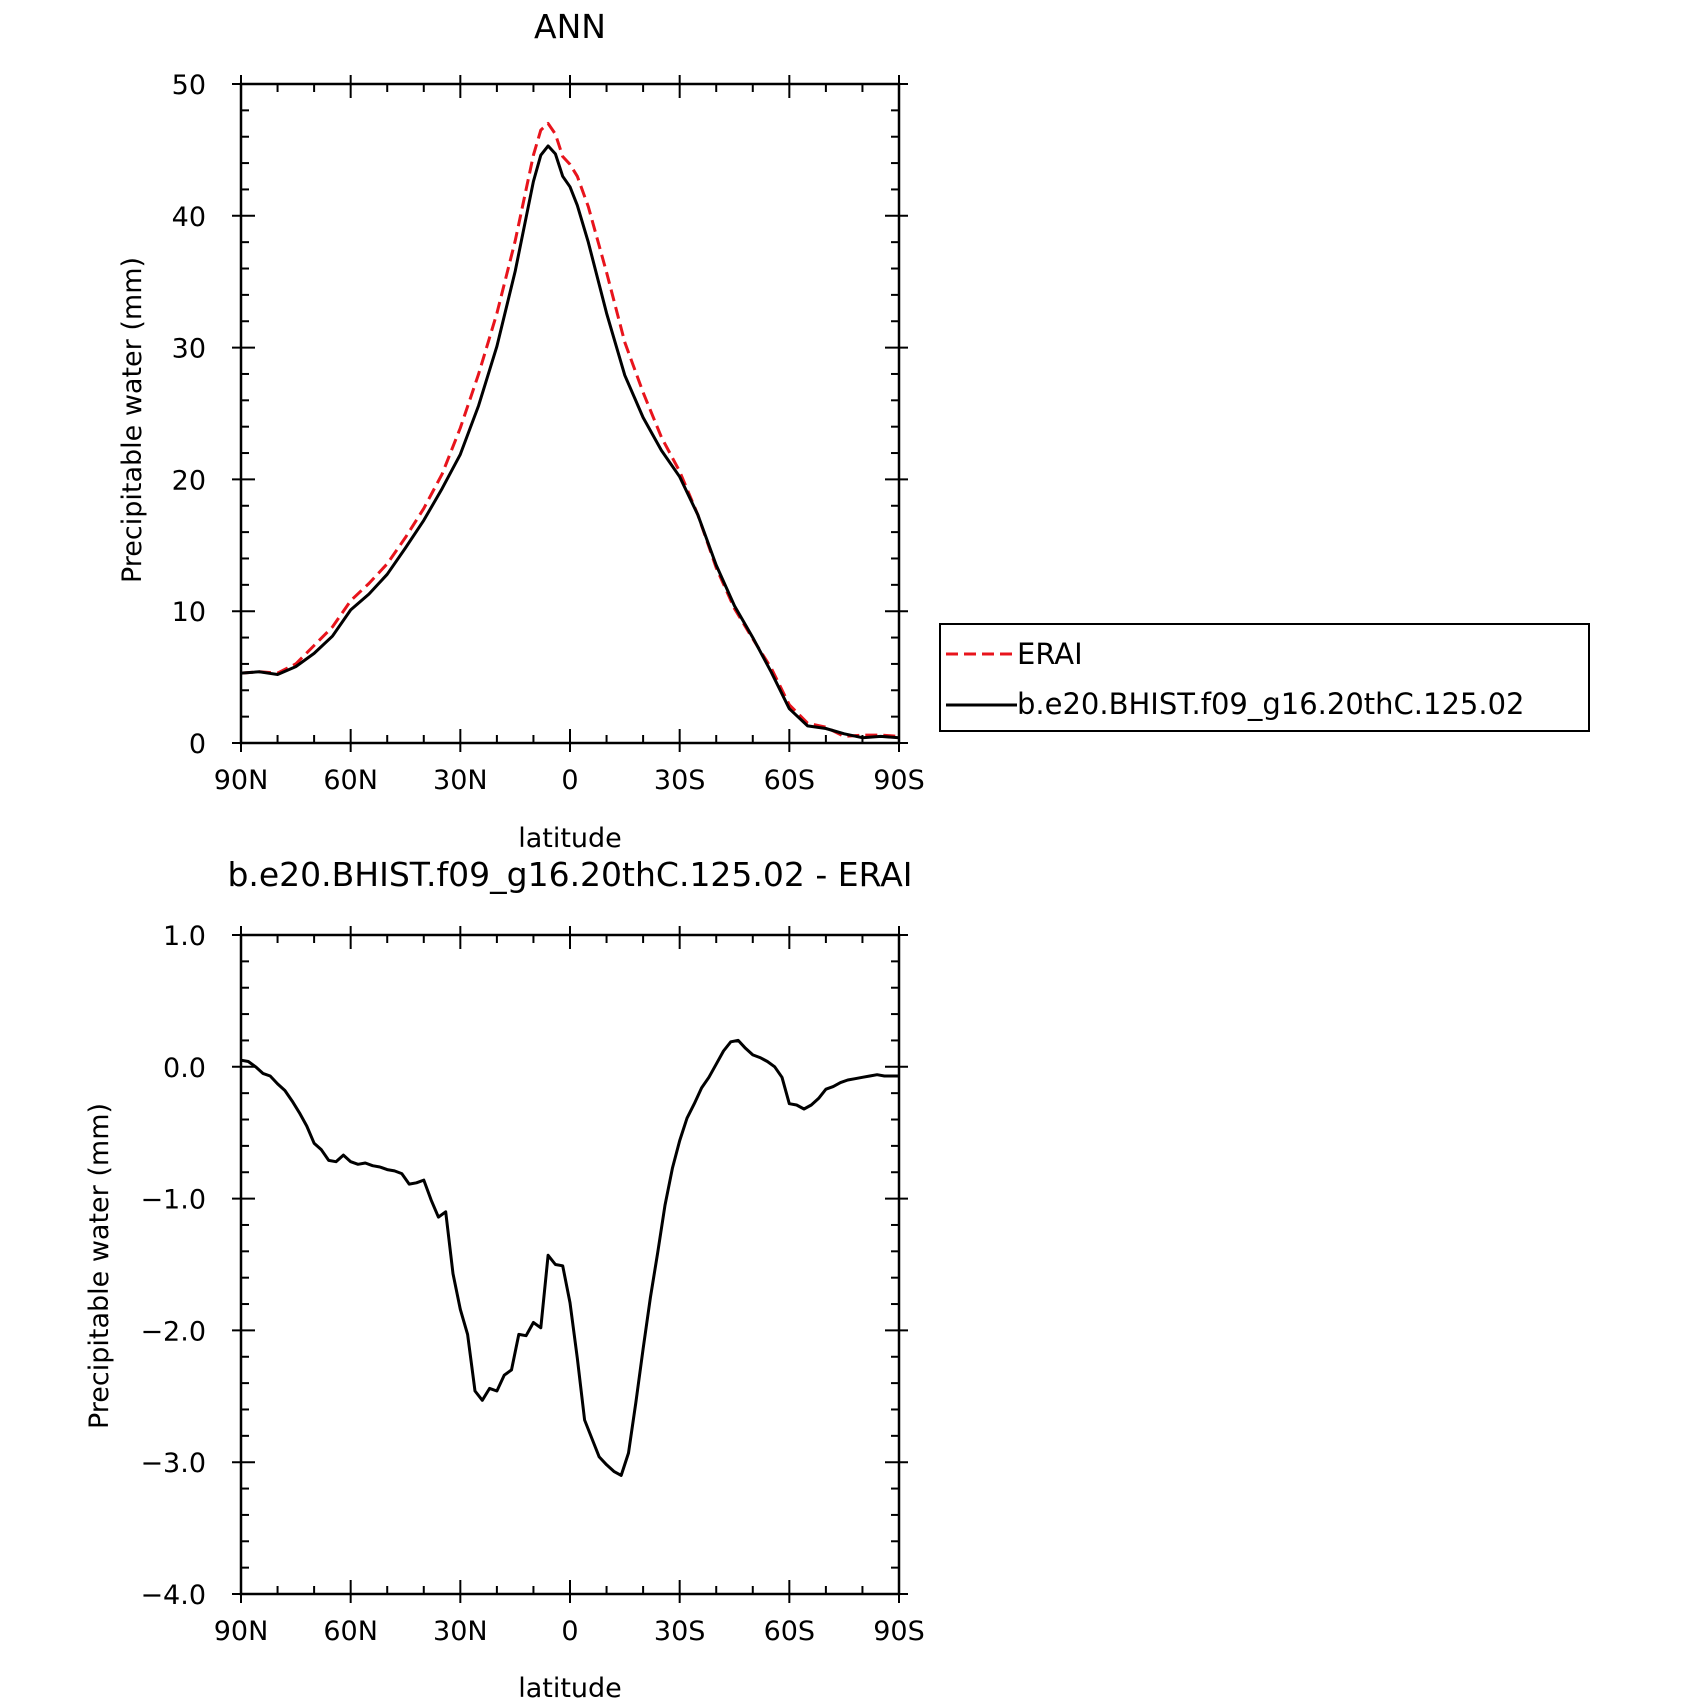 The height and width of the screenshot is (1702, 1688). Describe the element at coordinates (189, 612) in the screenshot. I see `y-tick-label: 10` at that location.